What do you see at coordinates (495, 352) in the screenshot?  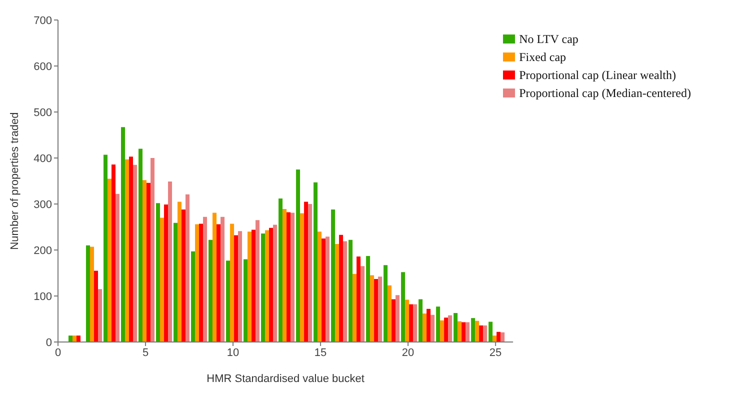 I see `x-tick-label: 25` at bounding box center [495, 352].